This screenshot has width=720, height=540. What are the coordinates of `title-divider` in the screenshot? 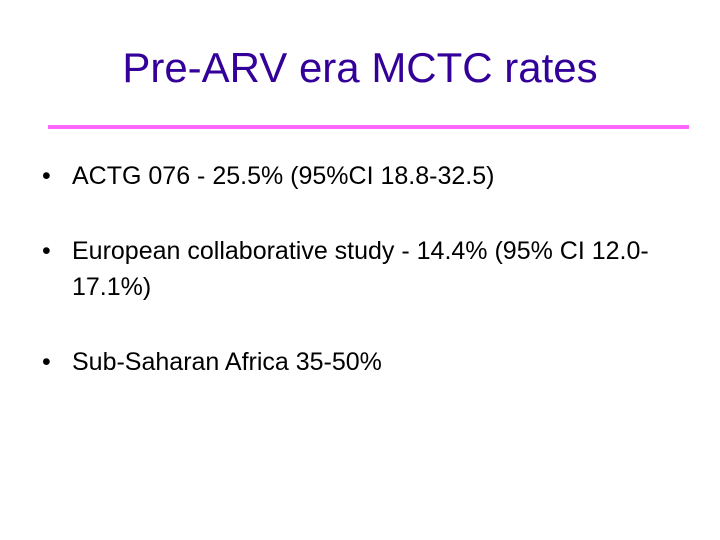 It's located at (368, 127).